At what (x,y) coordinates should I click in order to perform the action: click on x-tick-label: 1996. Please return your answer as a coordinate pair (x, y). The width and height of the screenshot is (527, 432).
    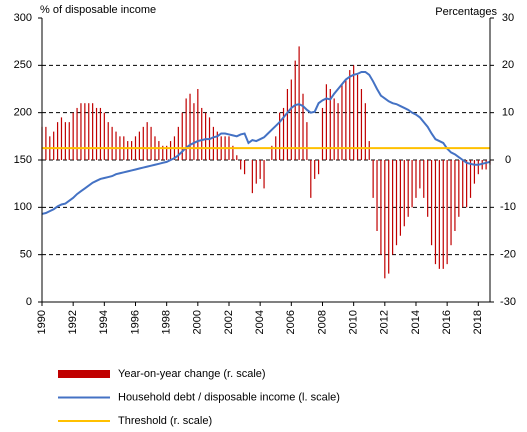
    Looking at the image, I should click on (135, 322).